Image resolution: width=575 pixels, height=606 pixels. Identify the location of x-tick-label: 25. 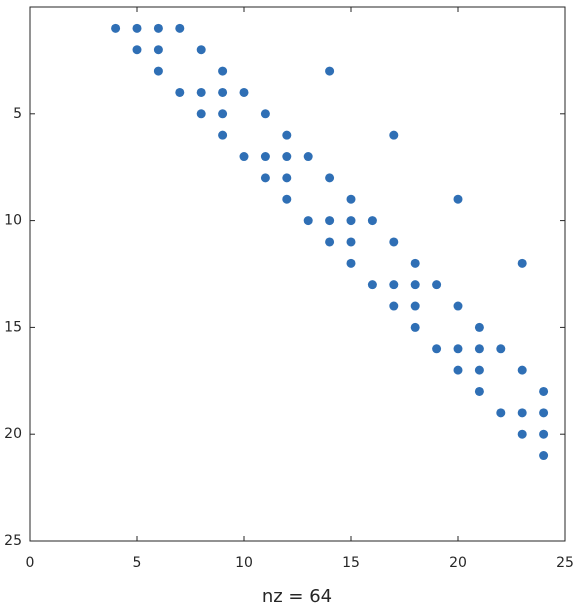
(565, 563).